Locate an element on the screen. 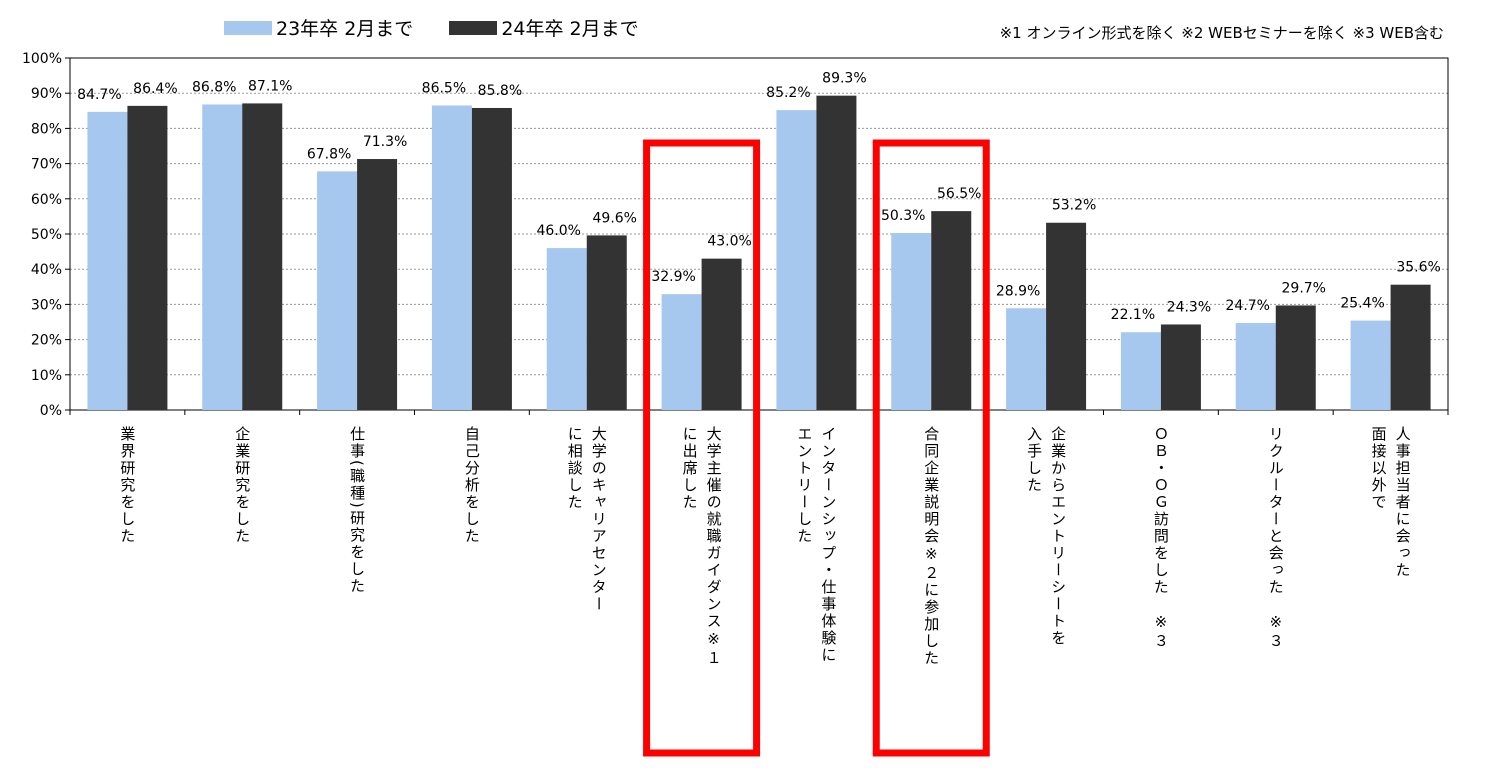 This screenshot has width=1488, height=768. category-label-text: 合同企業説明会※２に参加した is located at coordinates (931, 546).